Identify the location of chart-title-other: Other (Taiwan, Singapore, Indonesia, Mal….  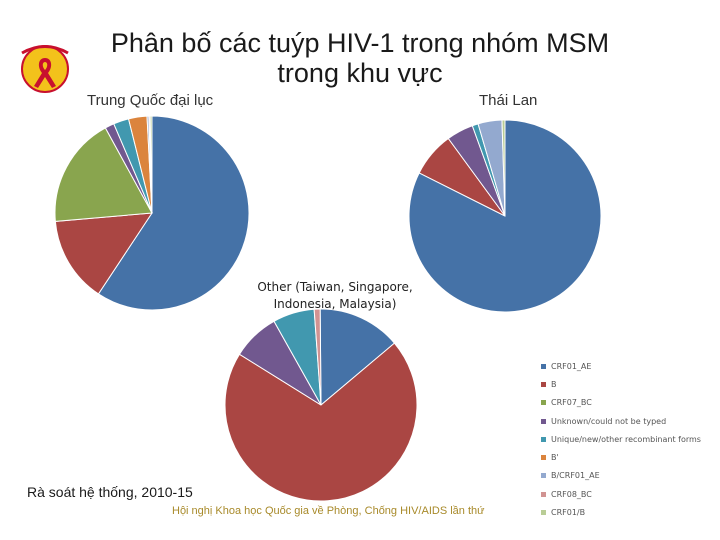
(335, 296).